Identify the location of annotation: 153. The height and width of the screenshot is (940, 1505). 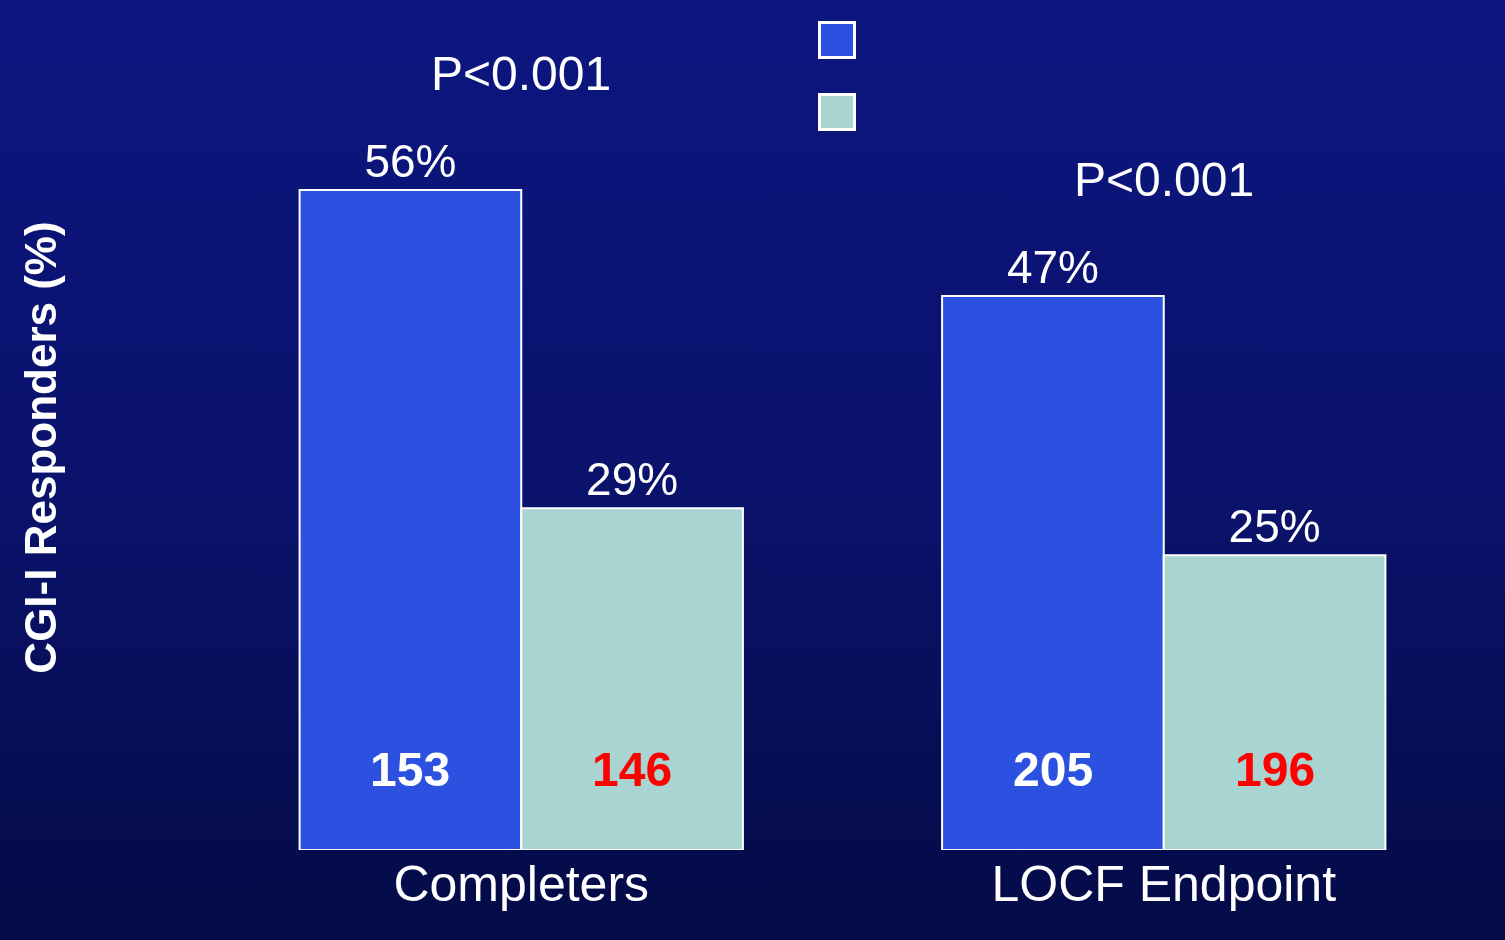
(410, 769).